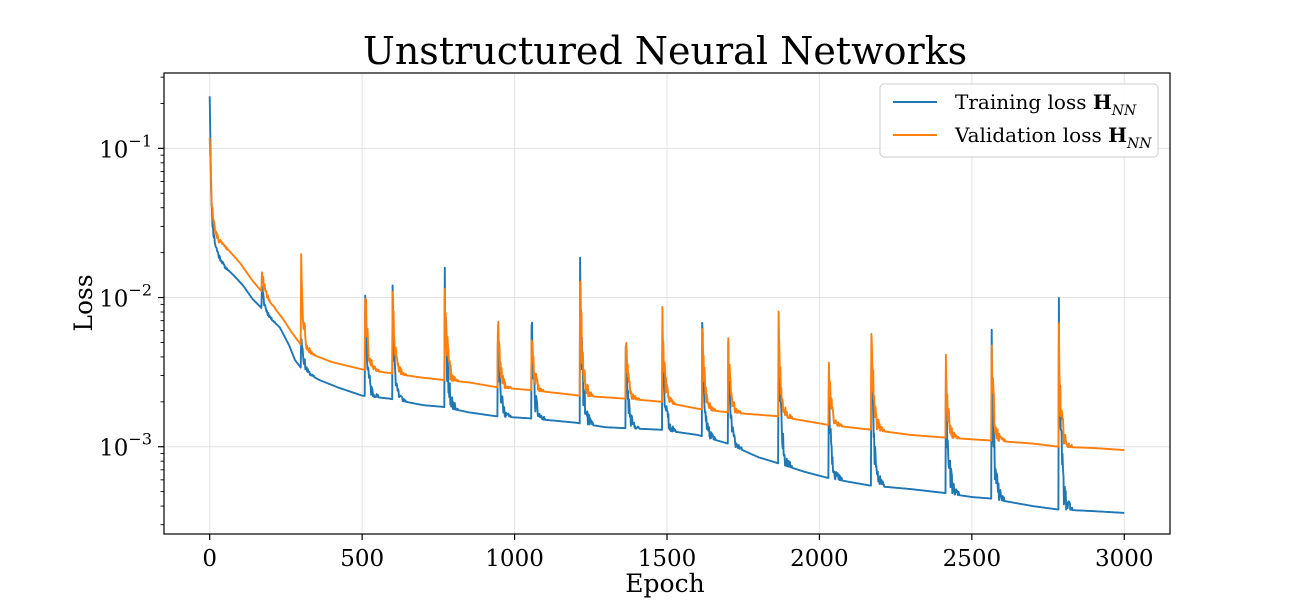 This screenshot has width=1300, height=600. What do you see at coordinates (1124, 559) in the screenshot?
I see `x-tick-label: 3000` at bounding box center [1124, 559].